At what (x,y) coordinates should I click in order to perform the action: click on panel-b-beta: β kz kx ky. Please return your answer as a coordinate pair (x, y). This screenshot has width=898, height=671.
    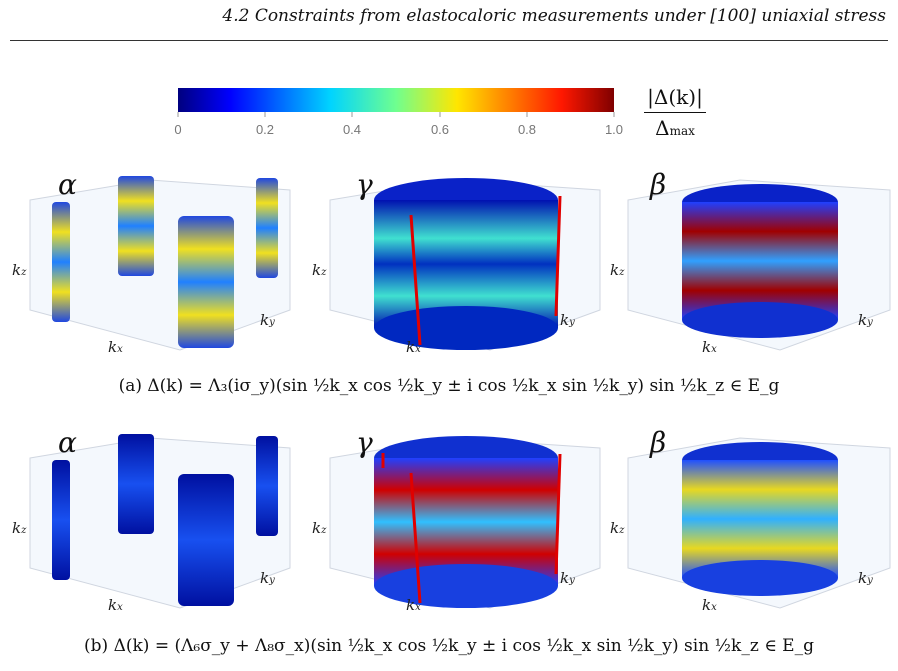
    Looking at the image, I should click on (750, 520).